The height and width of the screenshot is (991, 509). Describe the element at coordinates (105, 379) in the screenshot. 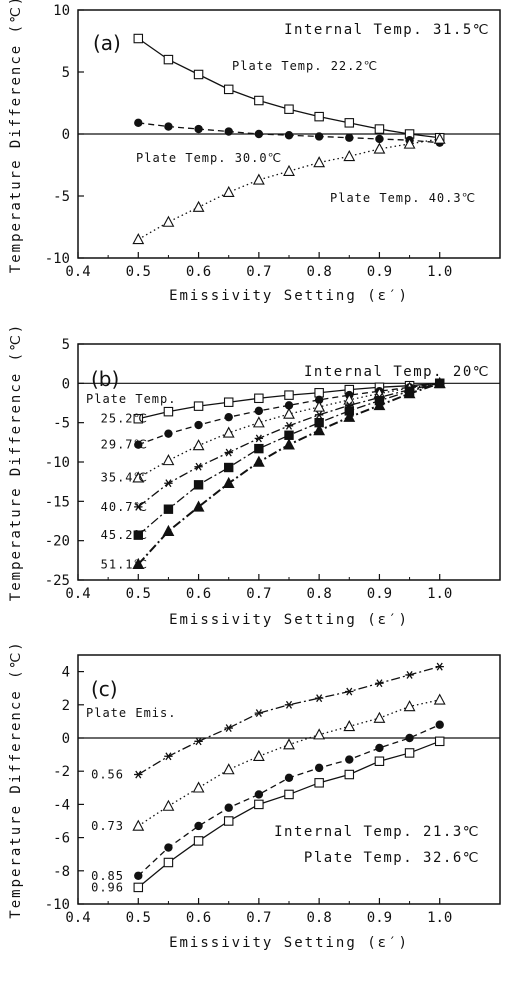

I see `panel-label: (b)` at that location.